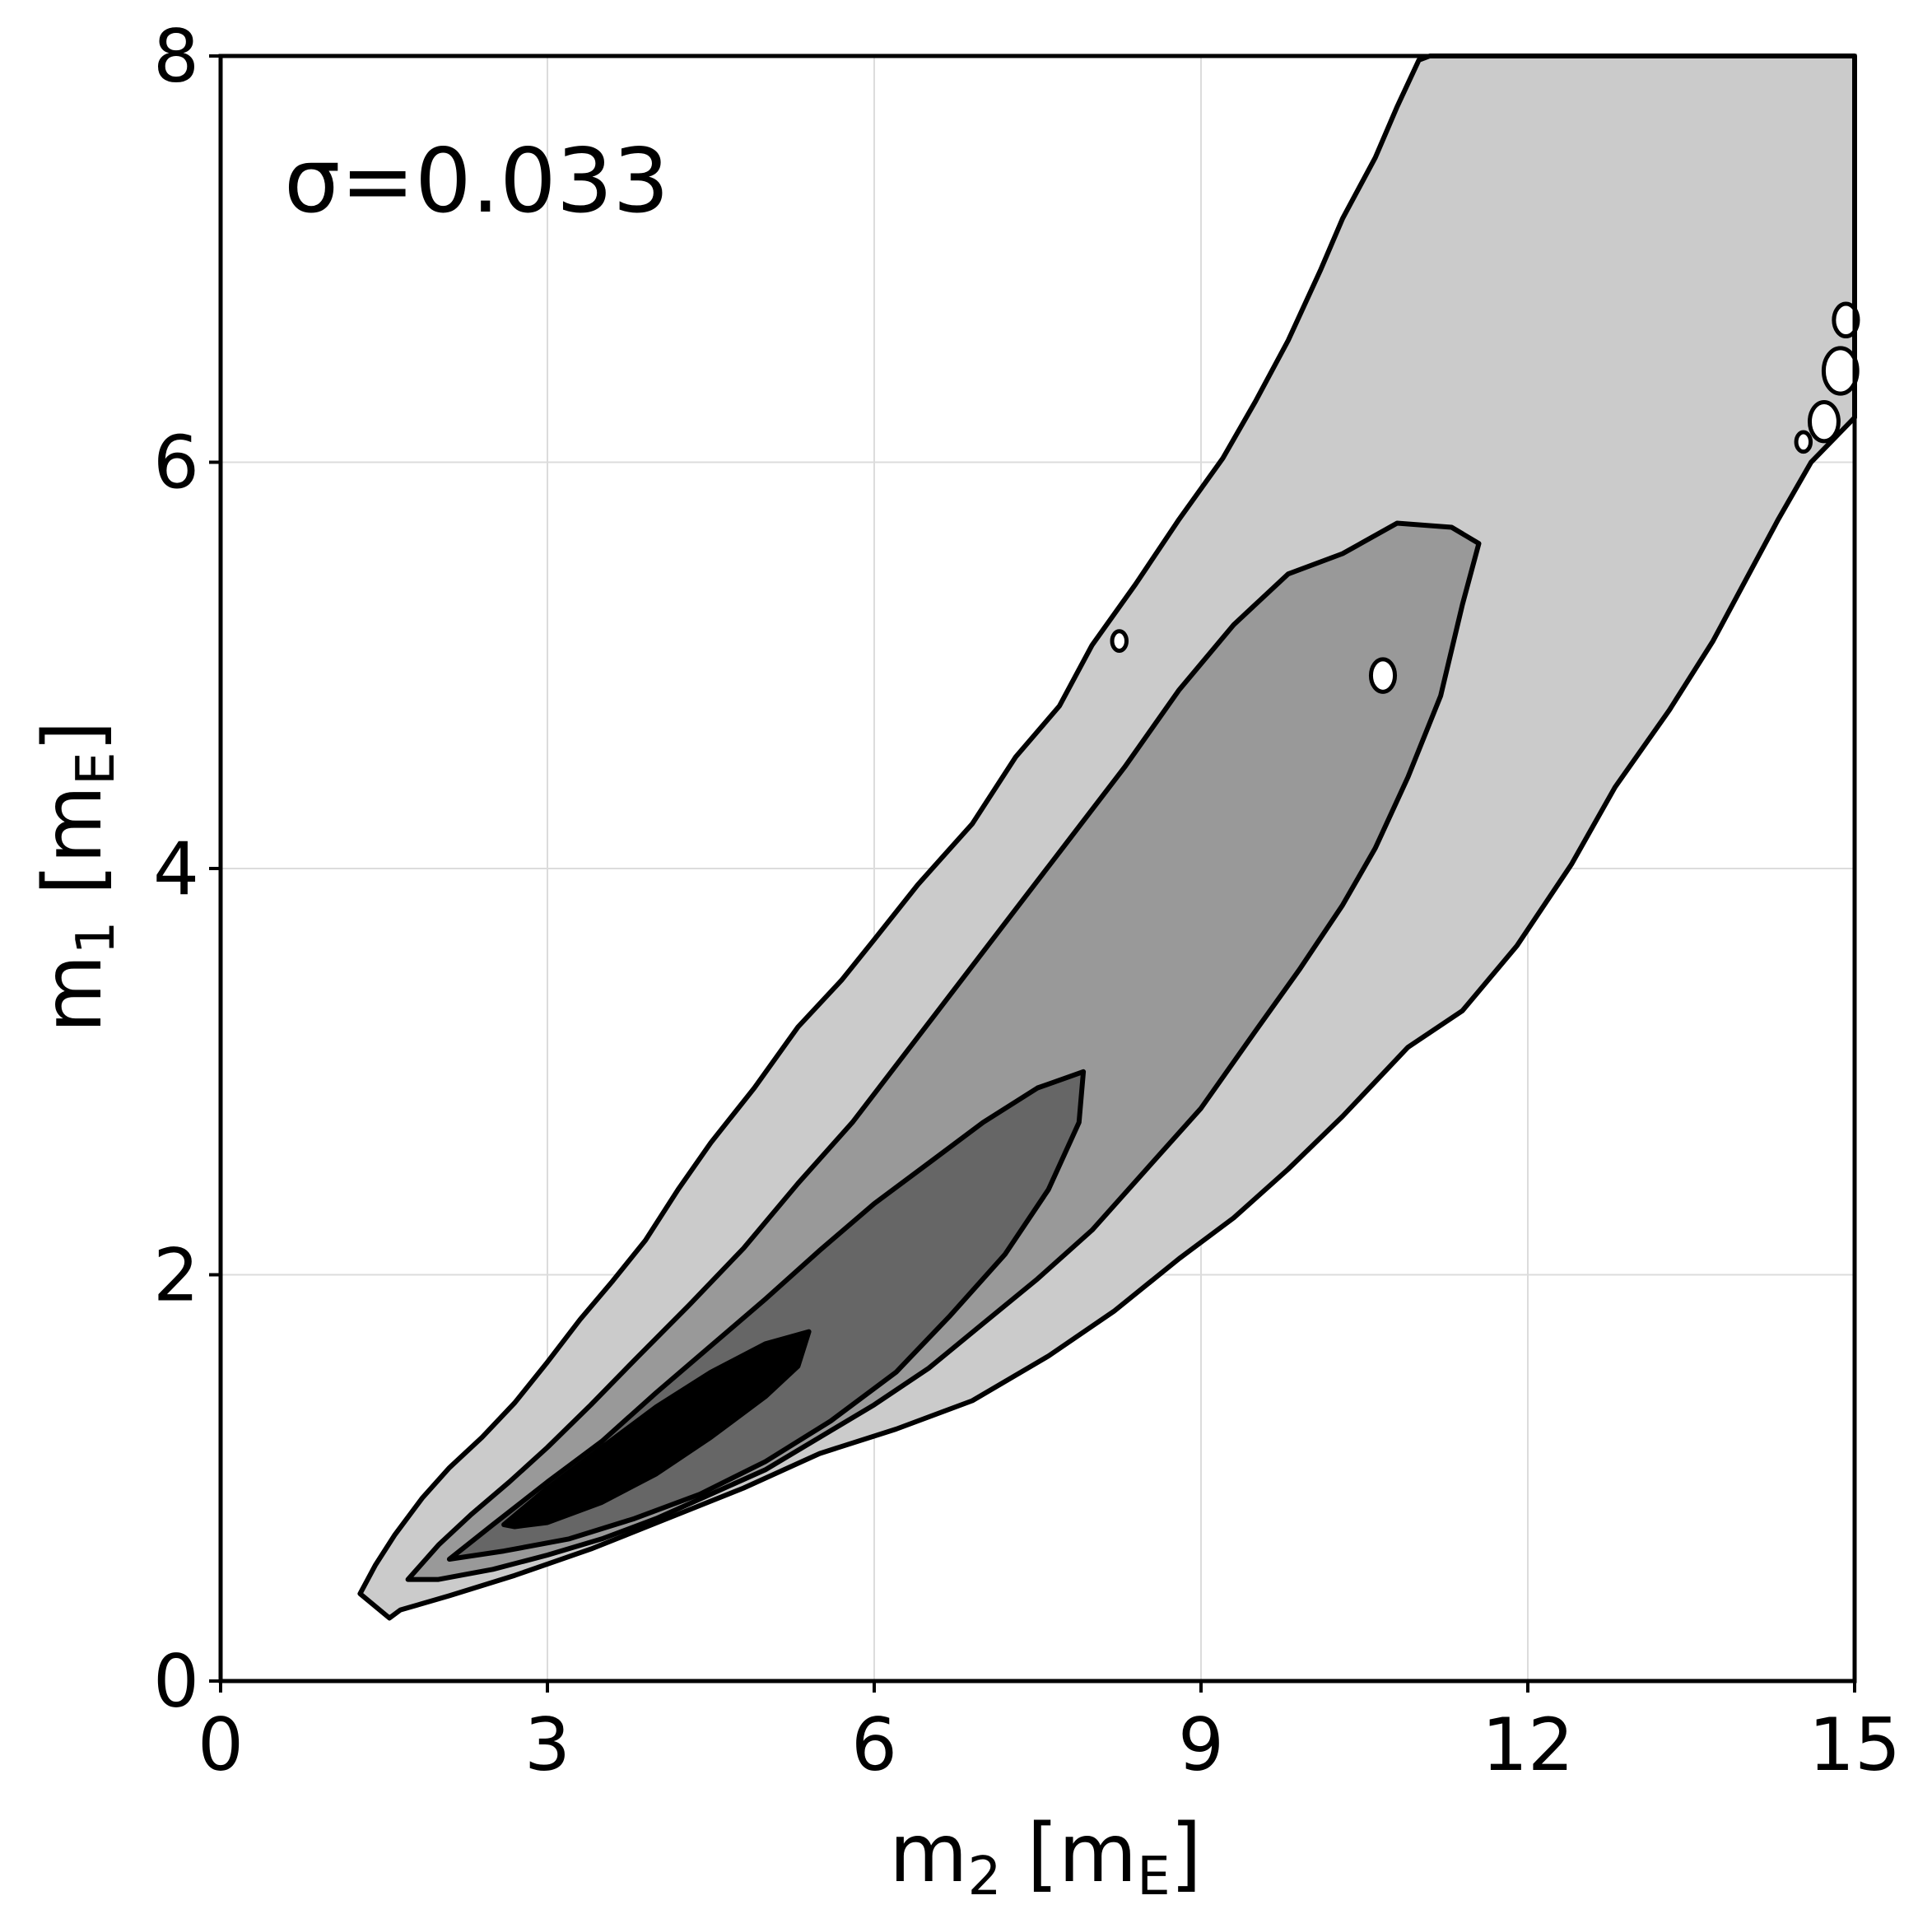  Describe the element at coordinates (176, 463) in the screenshot. I see `y-tick-label-3: 6` at that location.